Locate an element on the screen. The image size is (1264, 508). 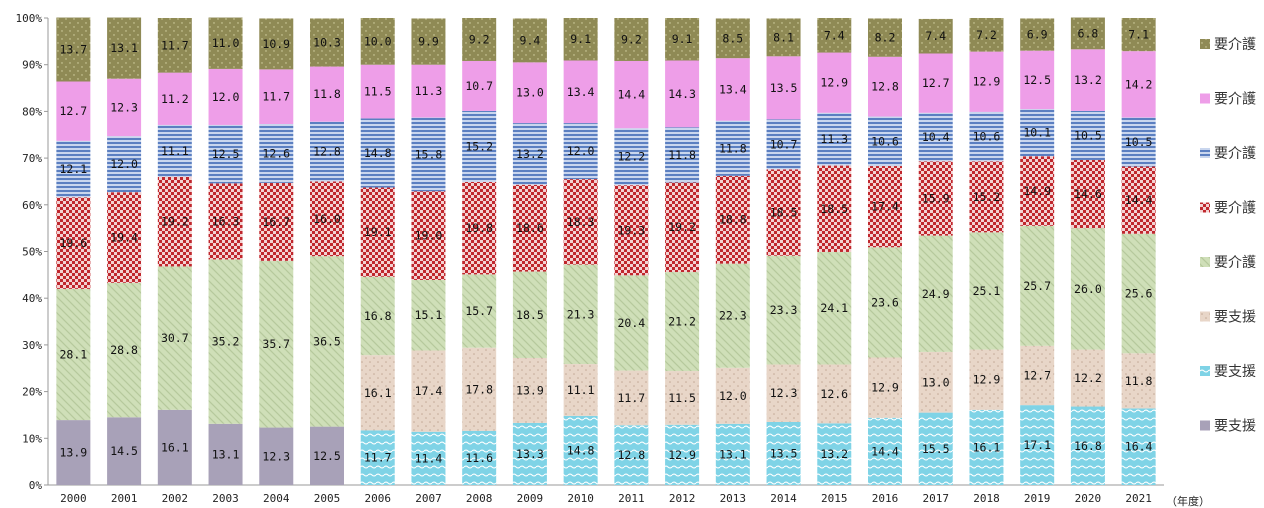
data-label: 36.5 is located at coordinates (327, 341).